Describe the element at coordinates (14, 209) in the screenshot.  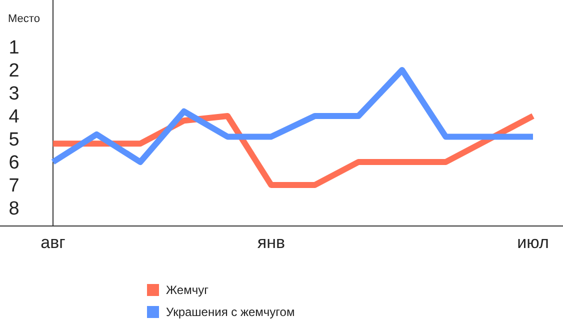
I see `y-tick-label: 8` at that location.